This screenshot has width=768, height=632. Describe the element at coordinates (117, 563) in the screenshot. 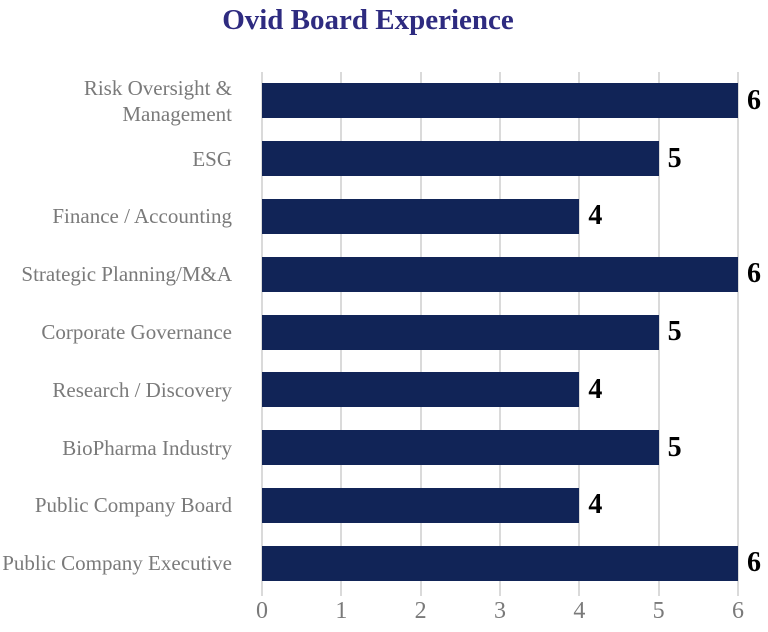

I see `category-label: Public Company Executive` at that location.